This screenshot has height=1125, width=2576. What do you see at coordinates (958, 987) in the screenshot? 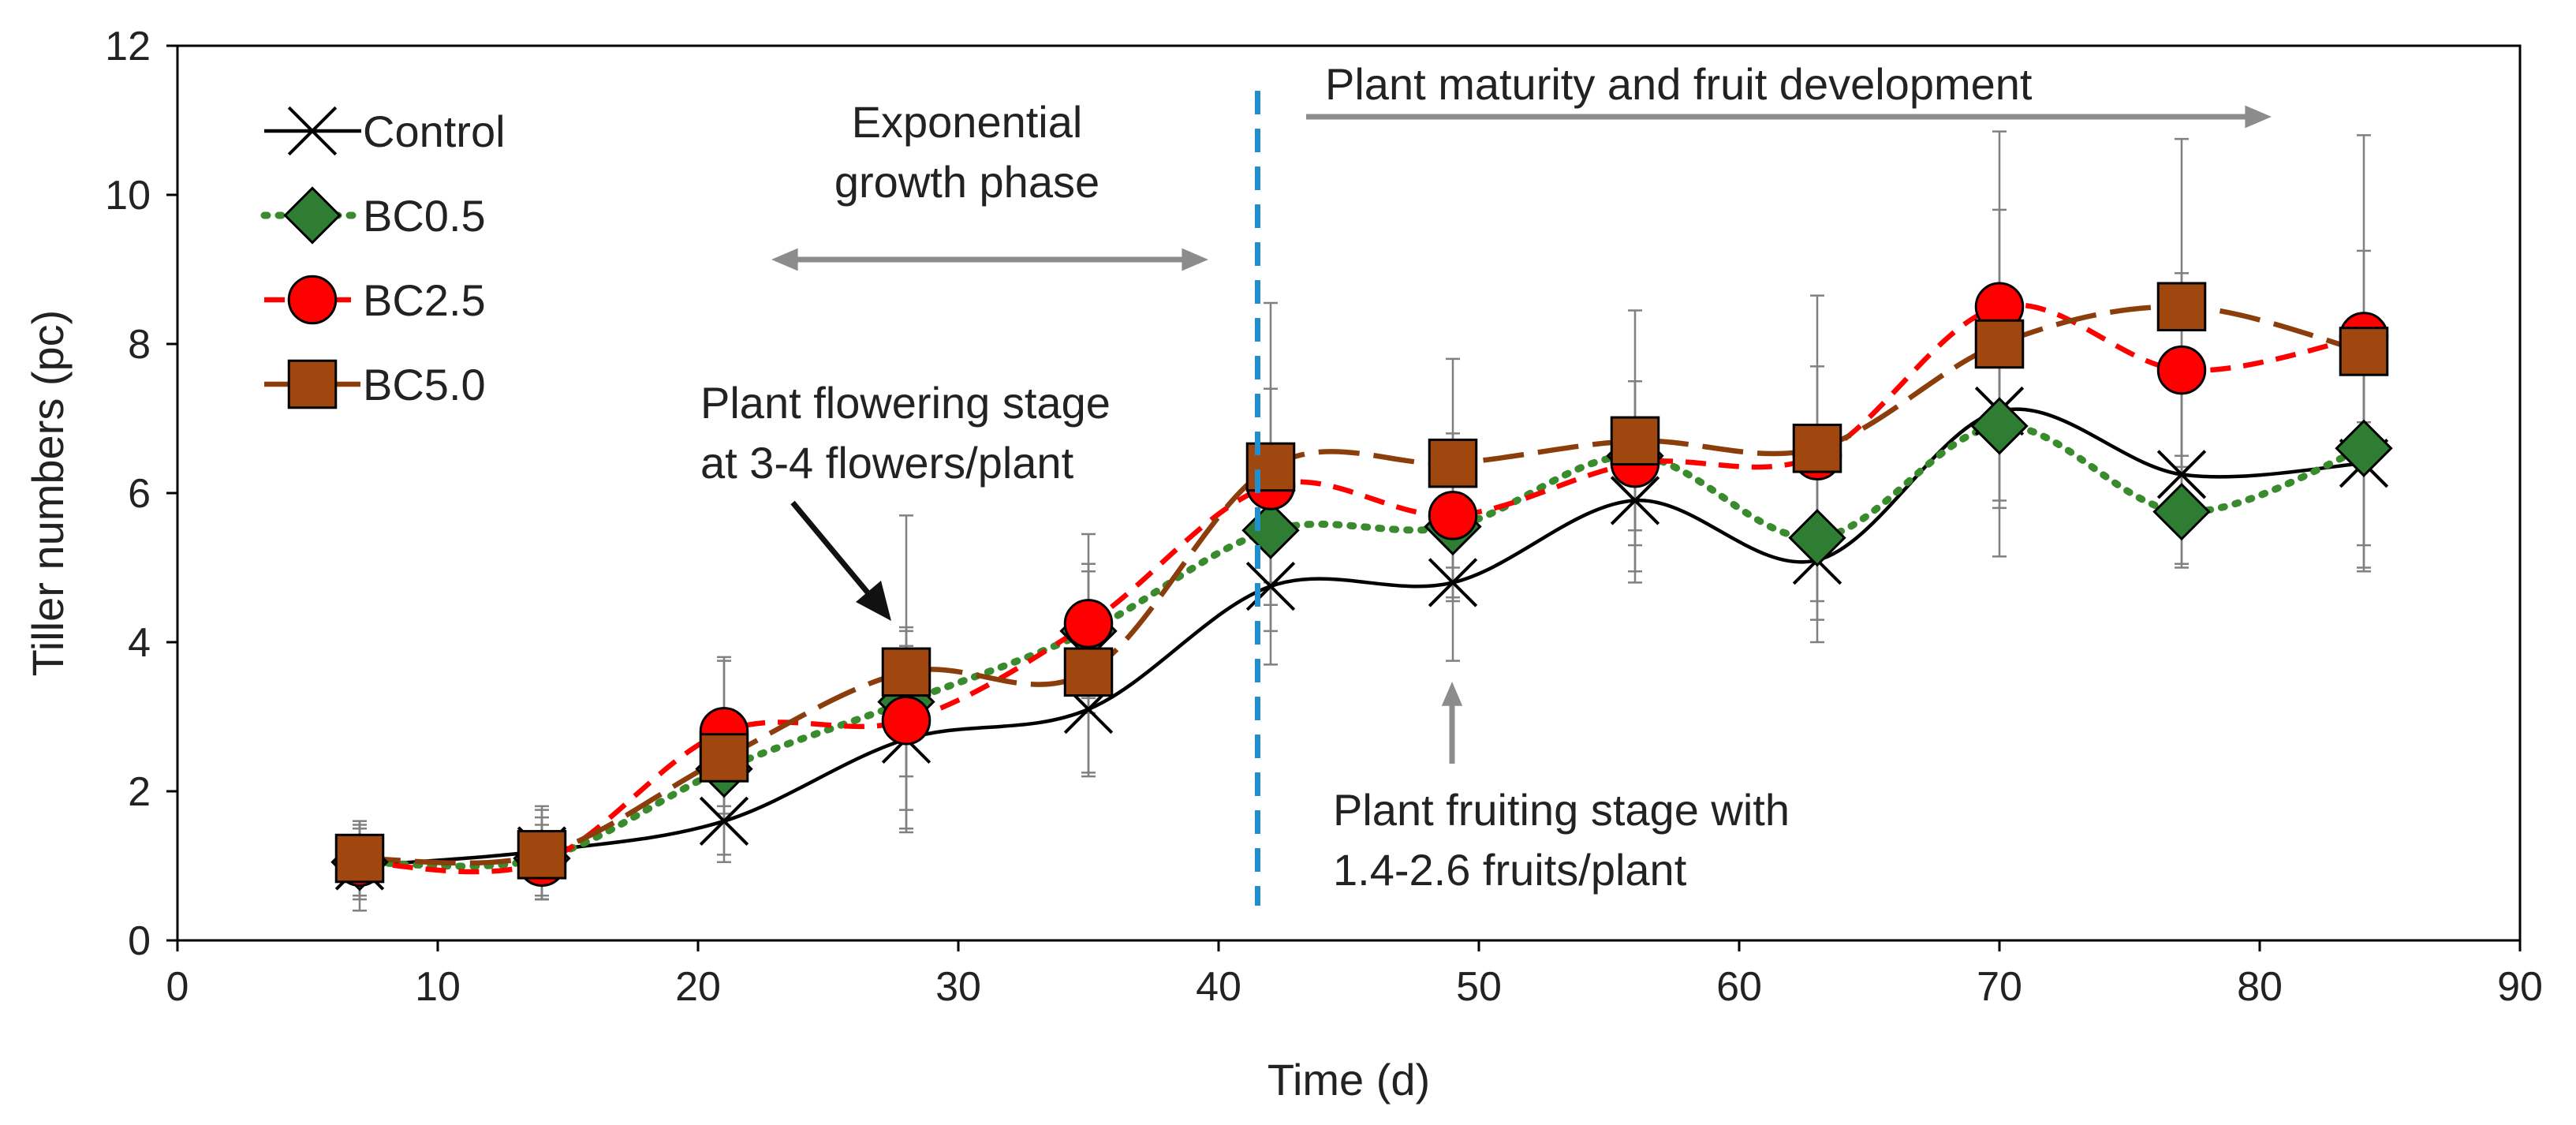
I see `x-tick-label: 30` at bounding box center [958, 987].